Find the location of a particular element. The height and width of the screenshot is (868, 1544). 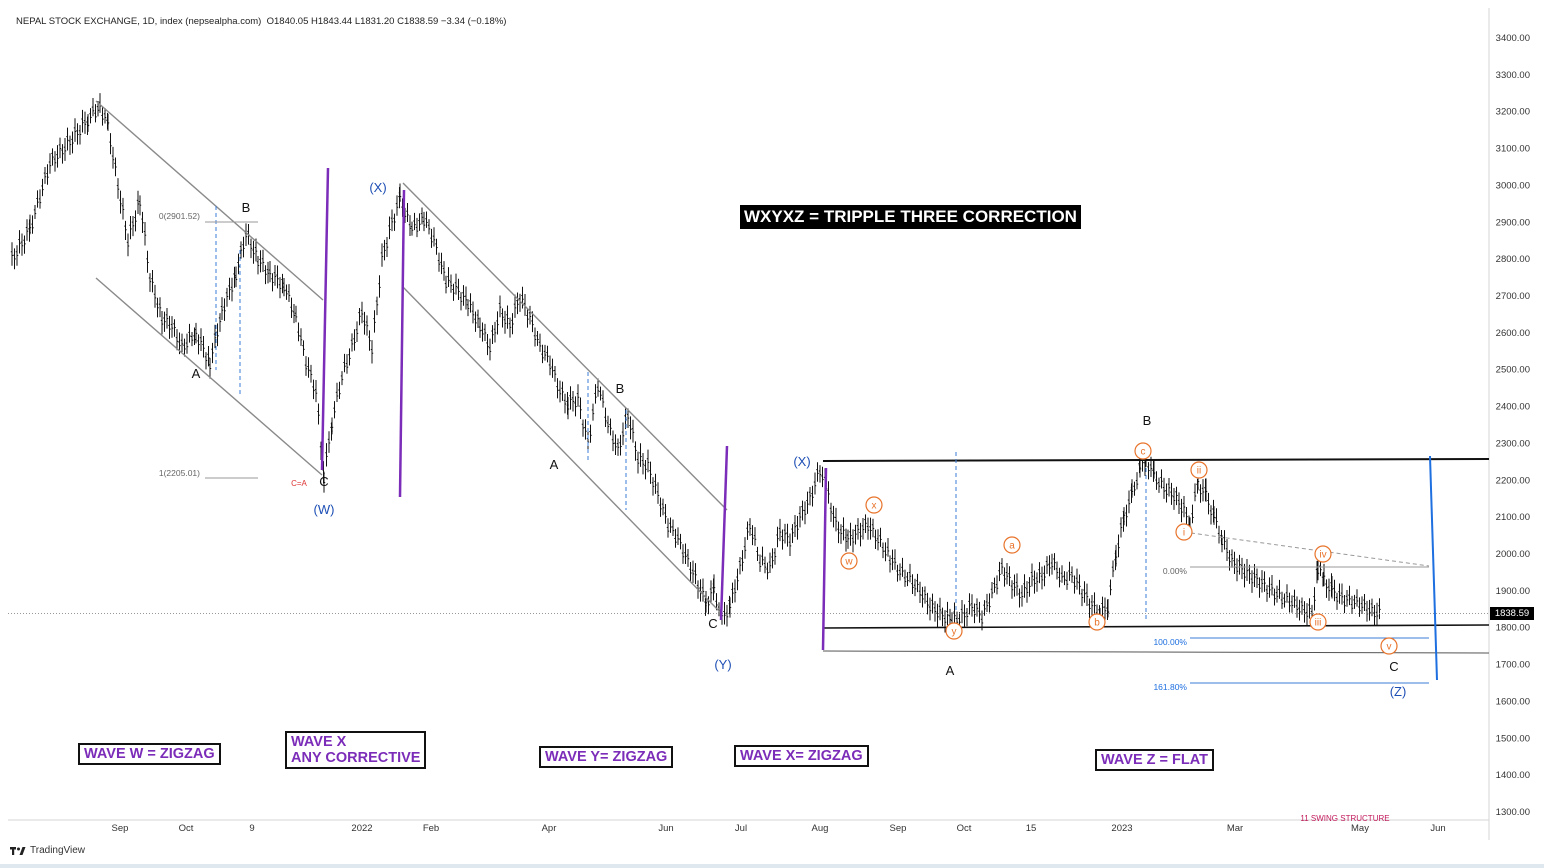

wave-label: (Z) is located at coordinates (1398, 691).